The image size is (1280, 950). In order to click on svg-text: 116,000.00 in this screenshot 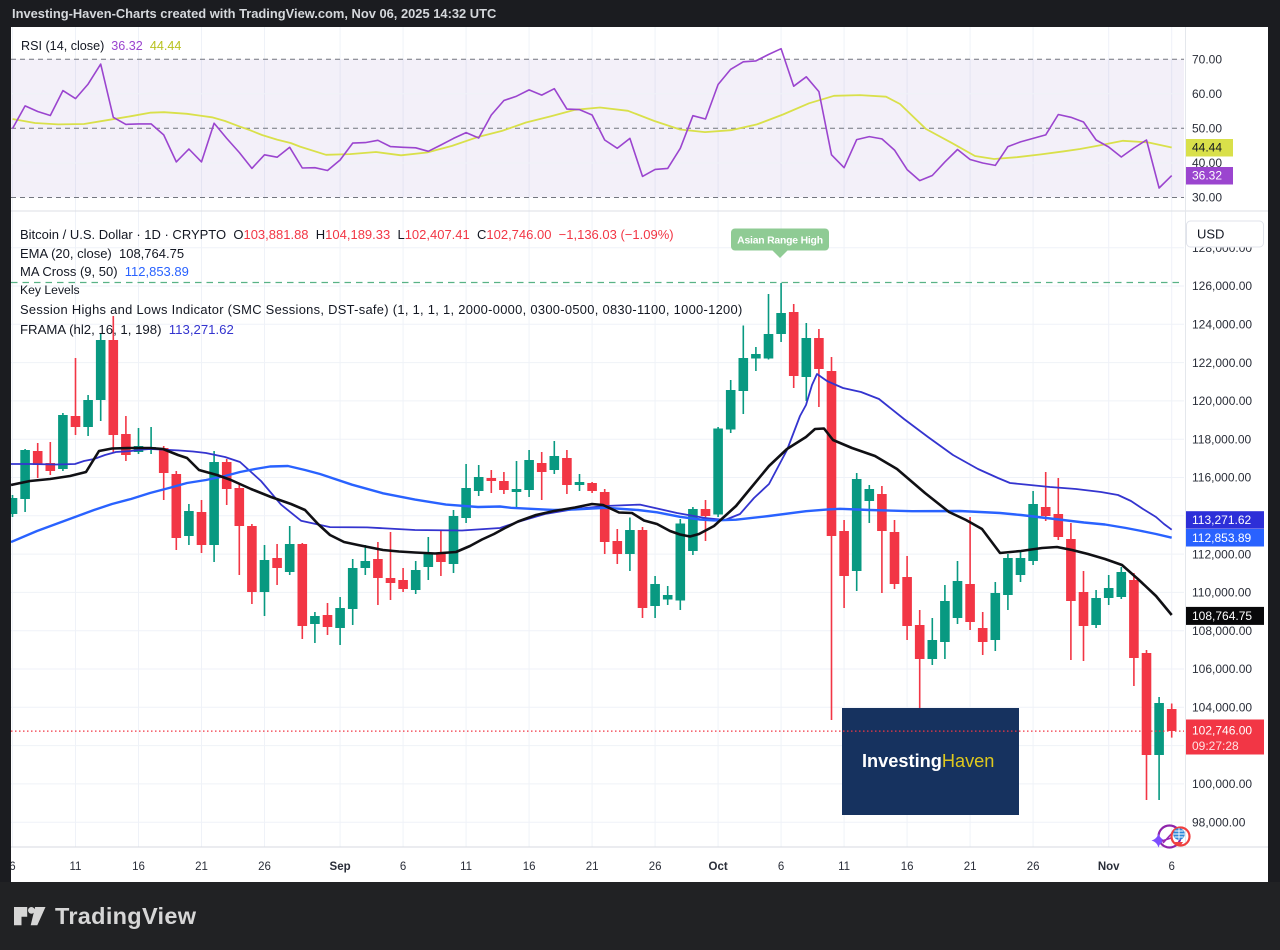, I will do `click(1221, 478)`.